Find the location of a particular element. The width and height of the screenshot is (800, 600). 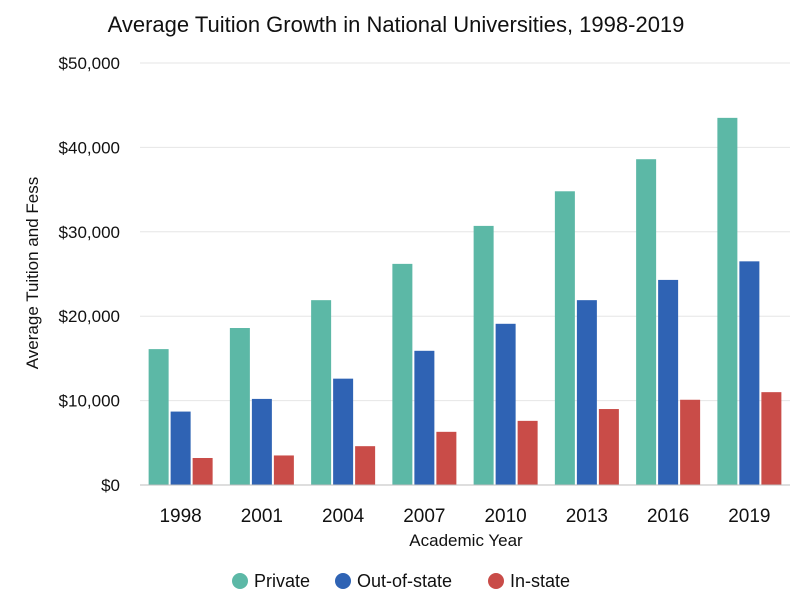

bar-private-2010 is located at coordinates (483, 355).